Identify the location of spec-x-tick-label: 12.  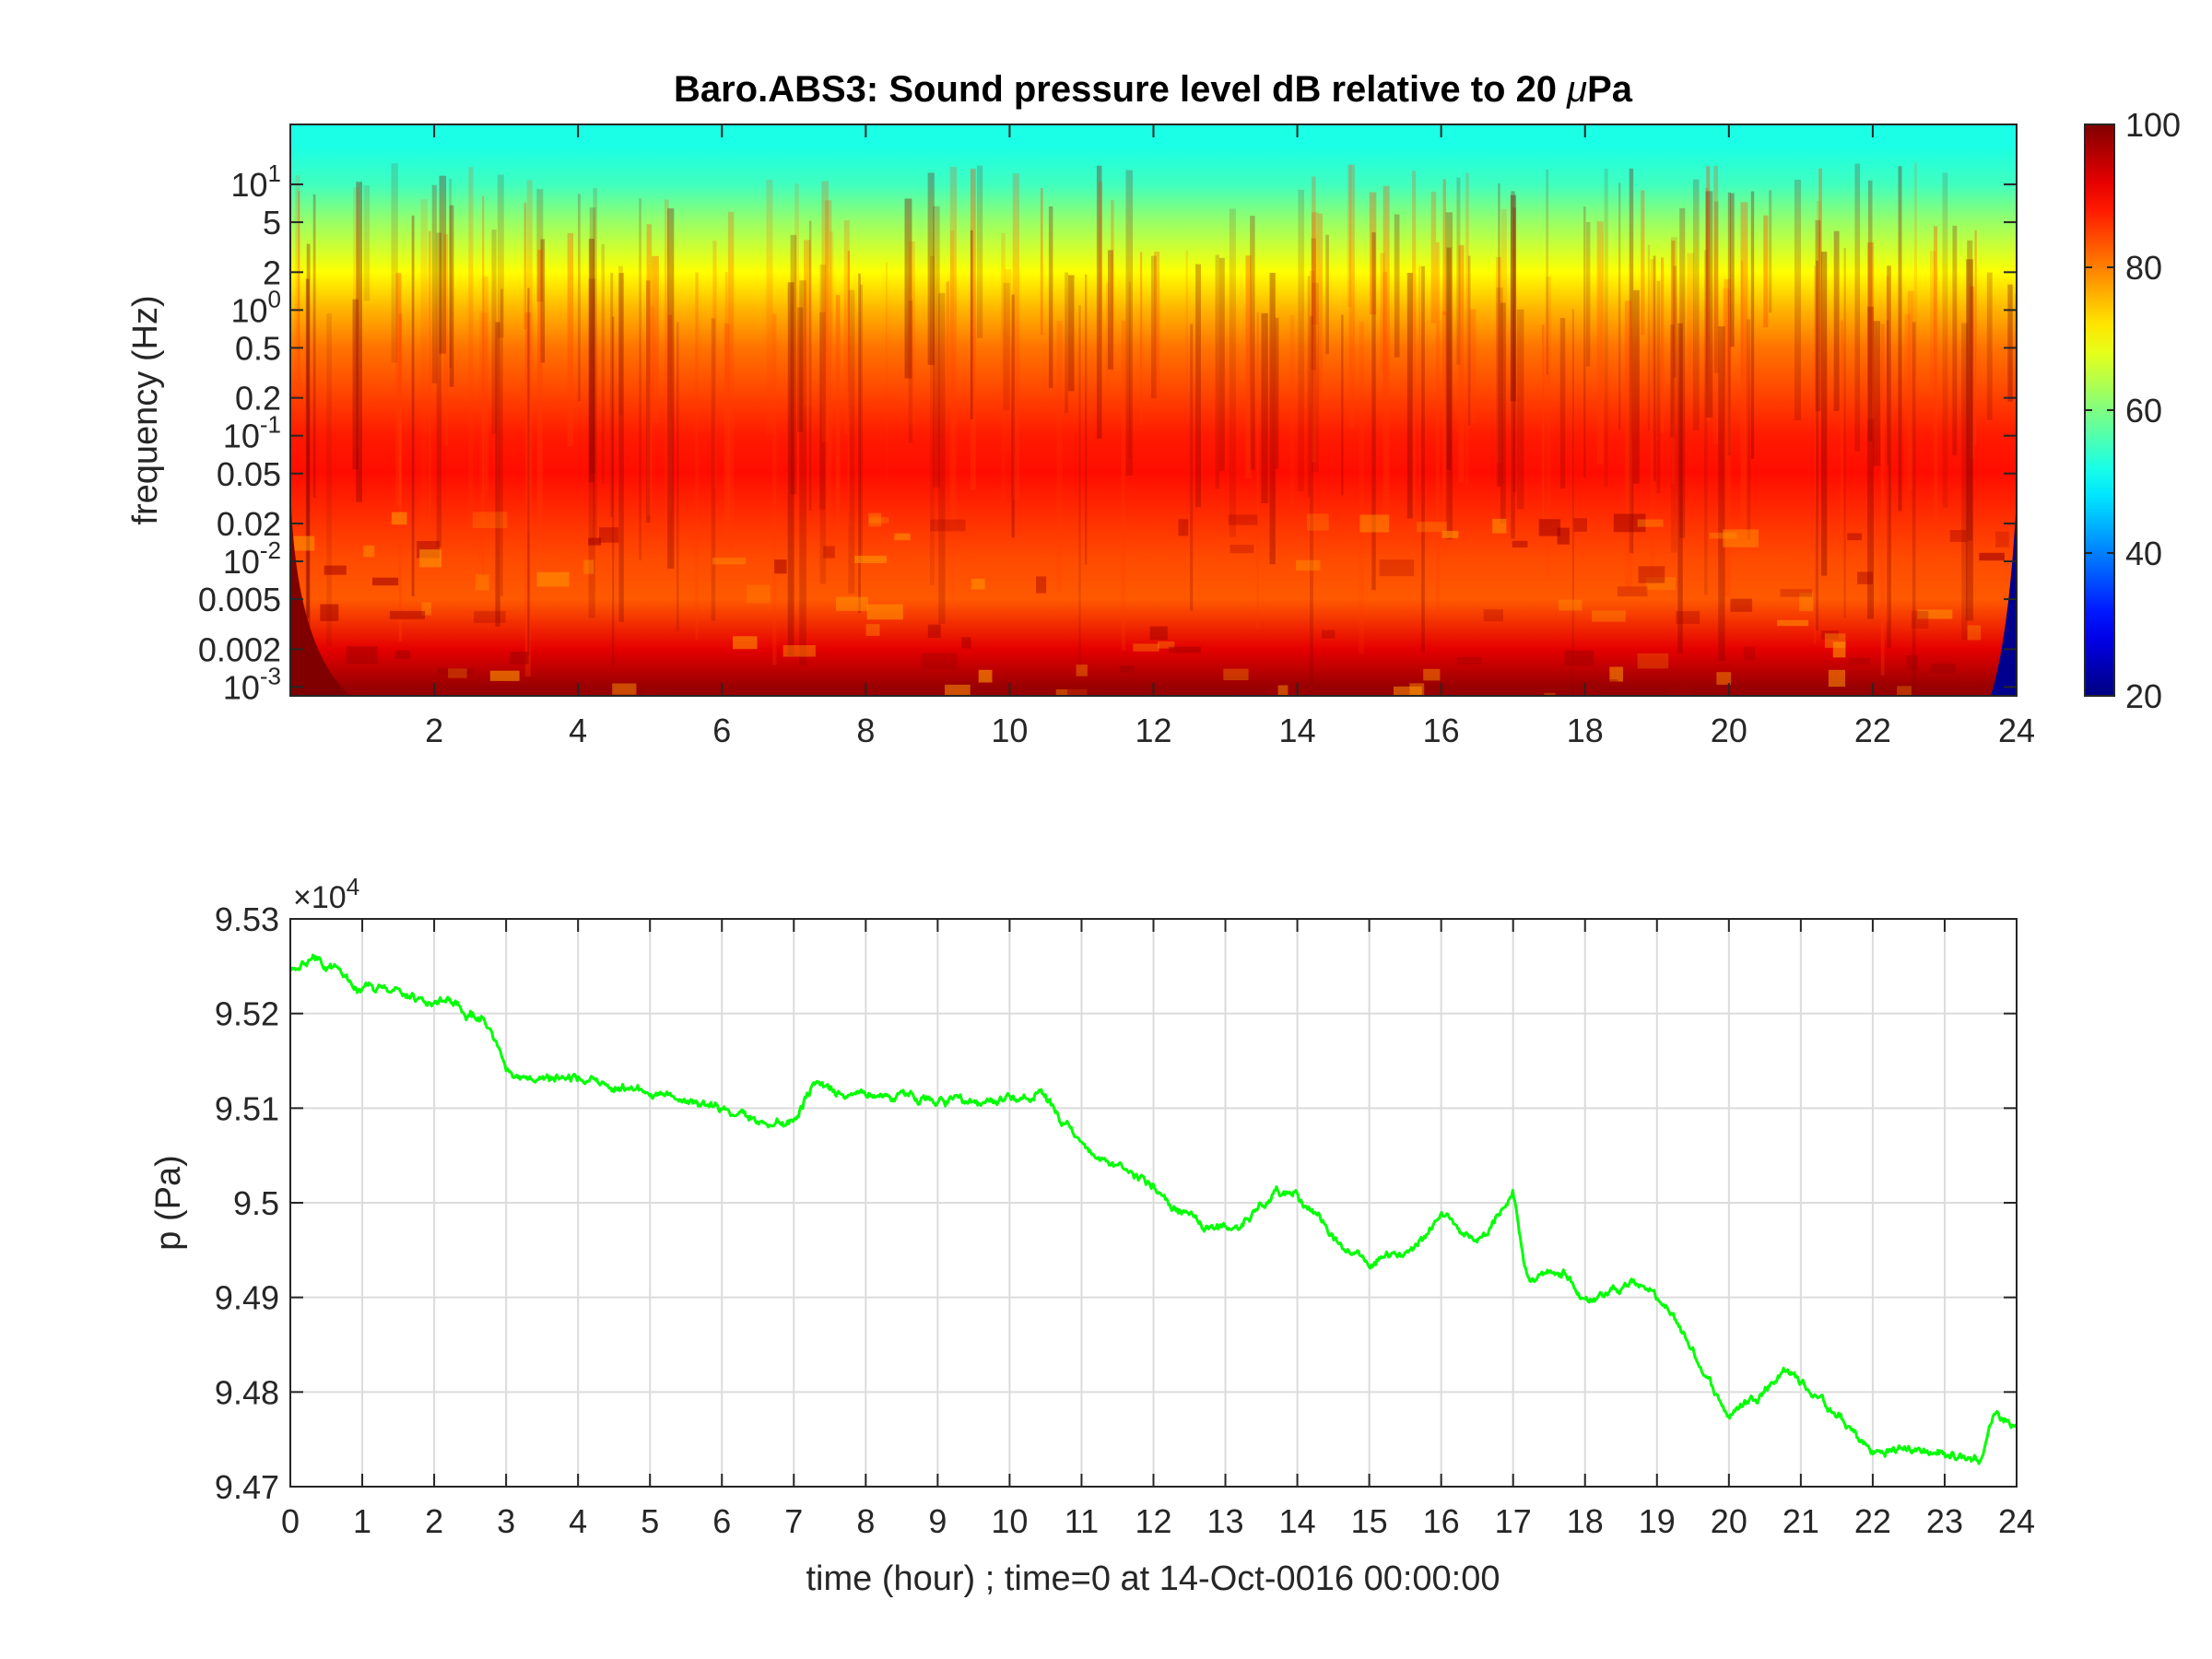
(1153, 730).